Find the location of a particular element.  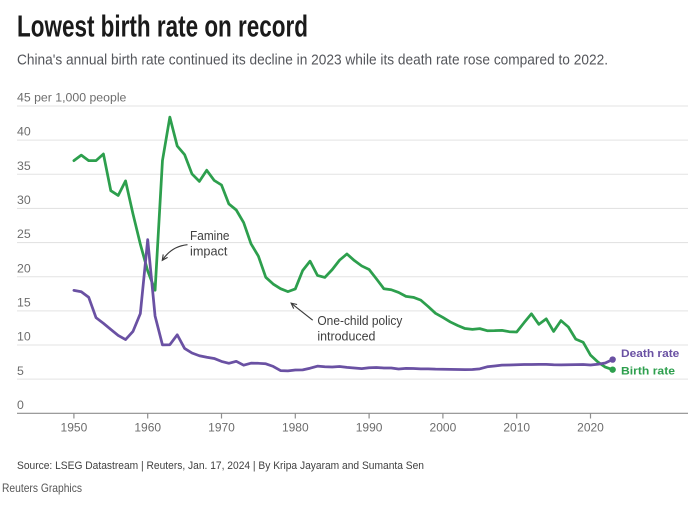

x-tick-label-2010: 2010 is located at coordinates (516, 428).